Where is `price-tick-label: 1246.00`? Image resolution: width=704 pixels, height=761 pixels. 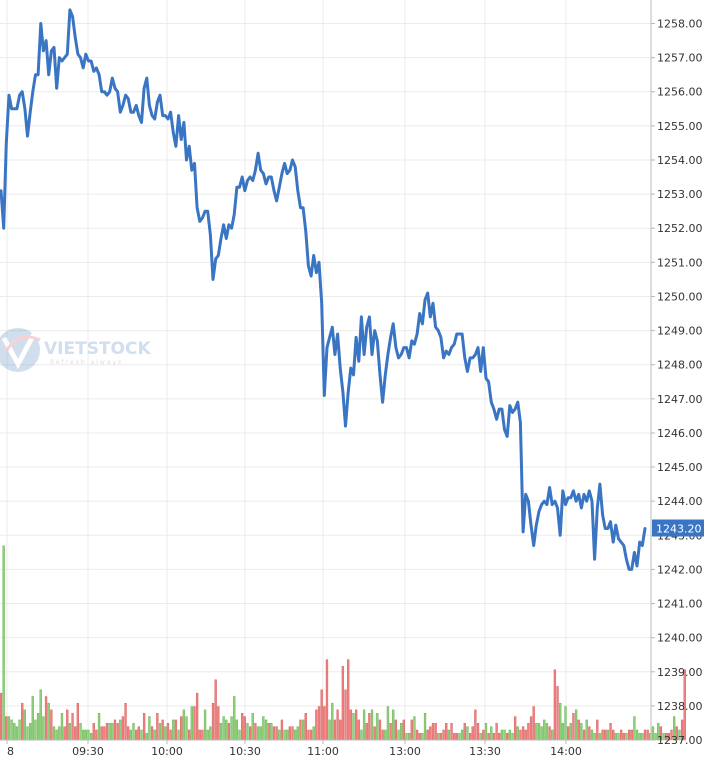 price-tick-label: 1246.00 is located at coordinates (680, 433).